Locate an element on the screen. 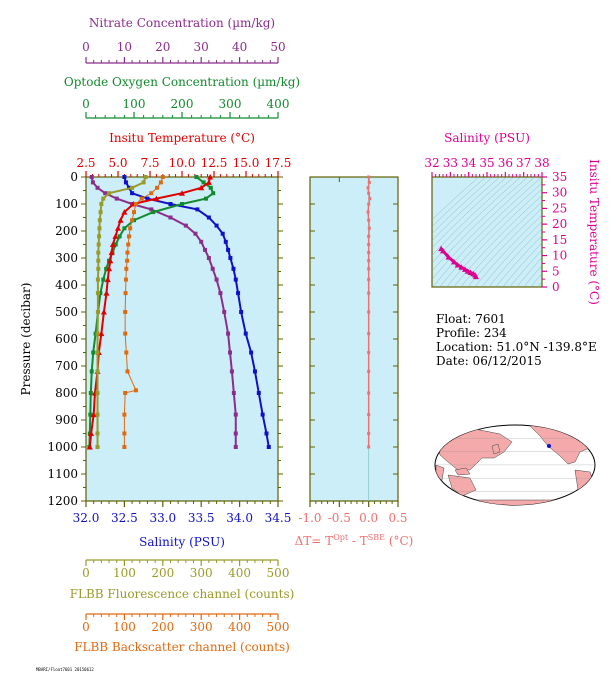  top-axis-tick-label: 2.5 is located at coordinates (85, 163).